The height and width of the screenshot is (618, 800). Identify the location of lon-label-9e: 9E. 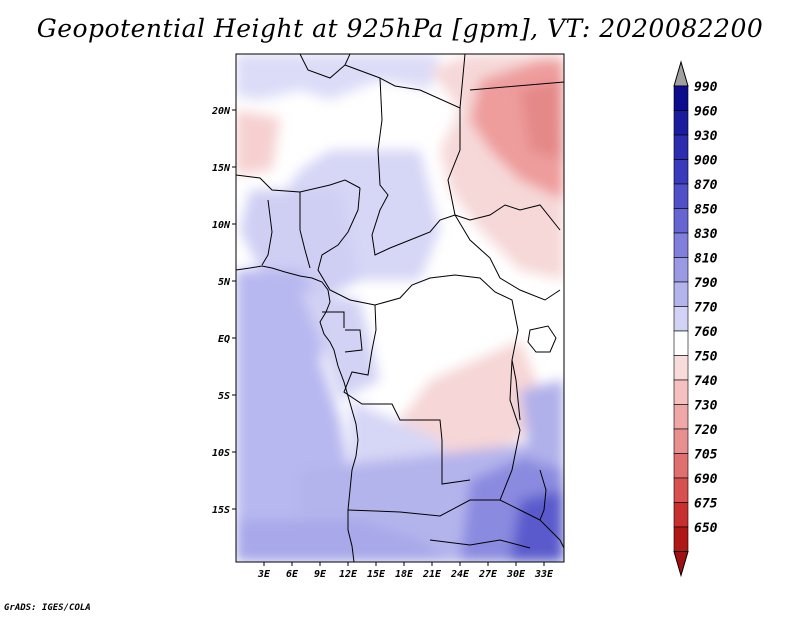
(320, 574).